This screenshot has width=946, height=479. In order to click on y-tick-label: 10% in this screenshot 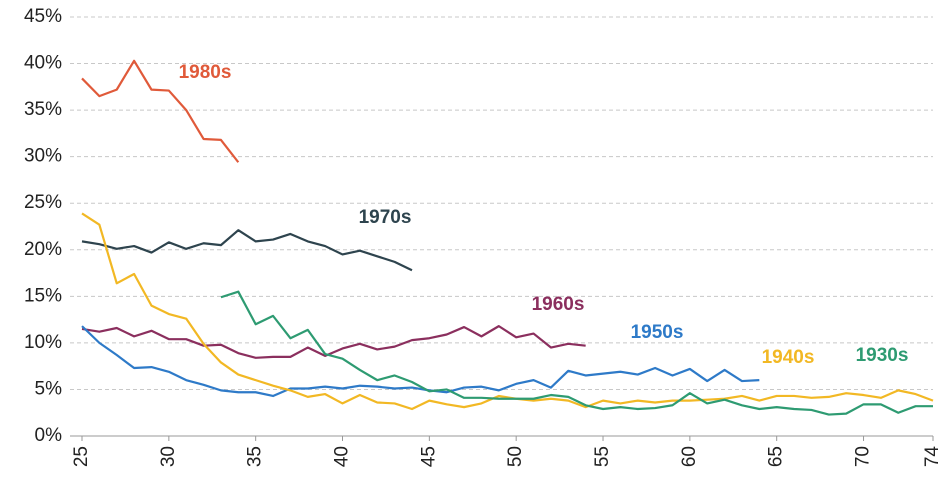, I will do `click(43, 342)`.